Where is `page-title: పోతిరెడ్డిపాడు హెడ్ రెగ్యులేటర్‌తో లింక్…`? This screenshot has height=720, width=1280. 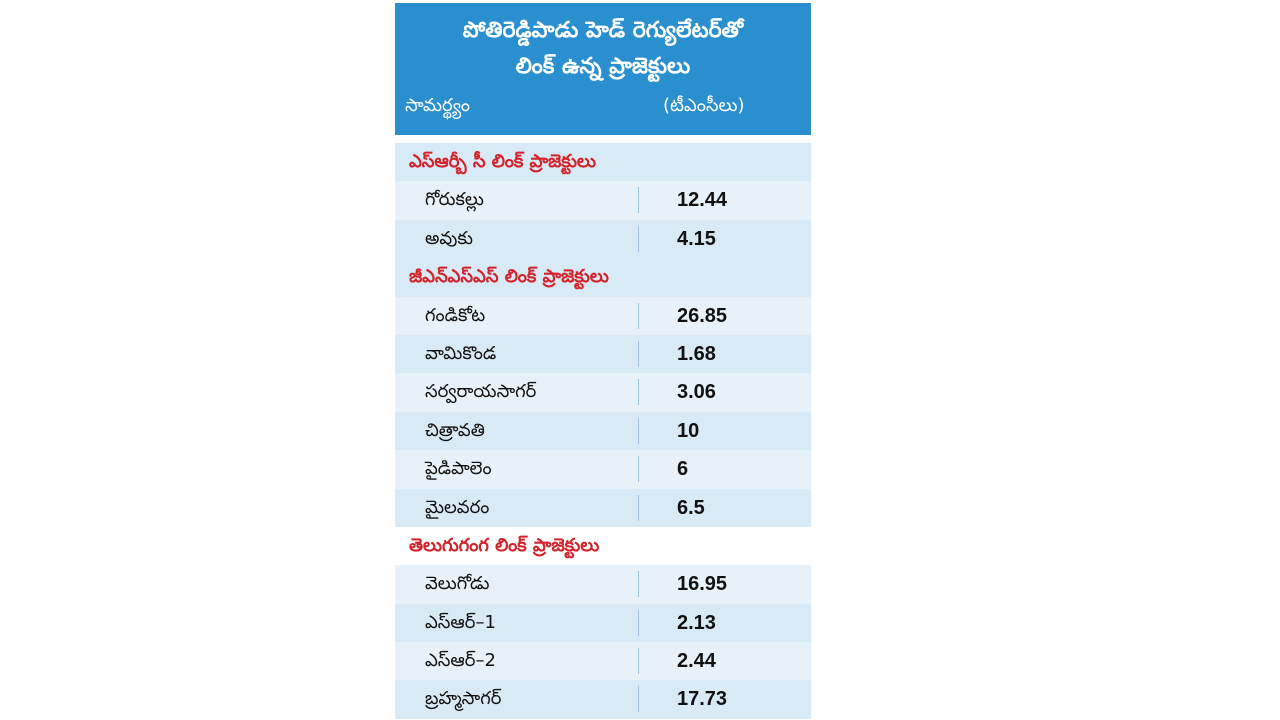 page-title: పోతిరెడ్డిపాడు హెడ్ రెగ్యులేటర్‌తో లింక్… is located at coordinates (603, 49).